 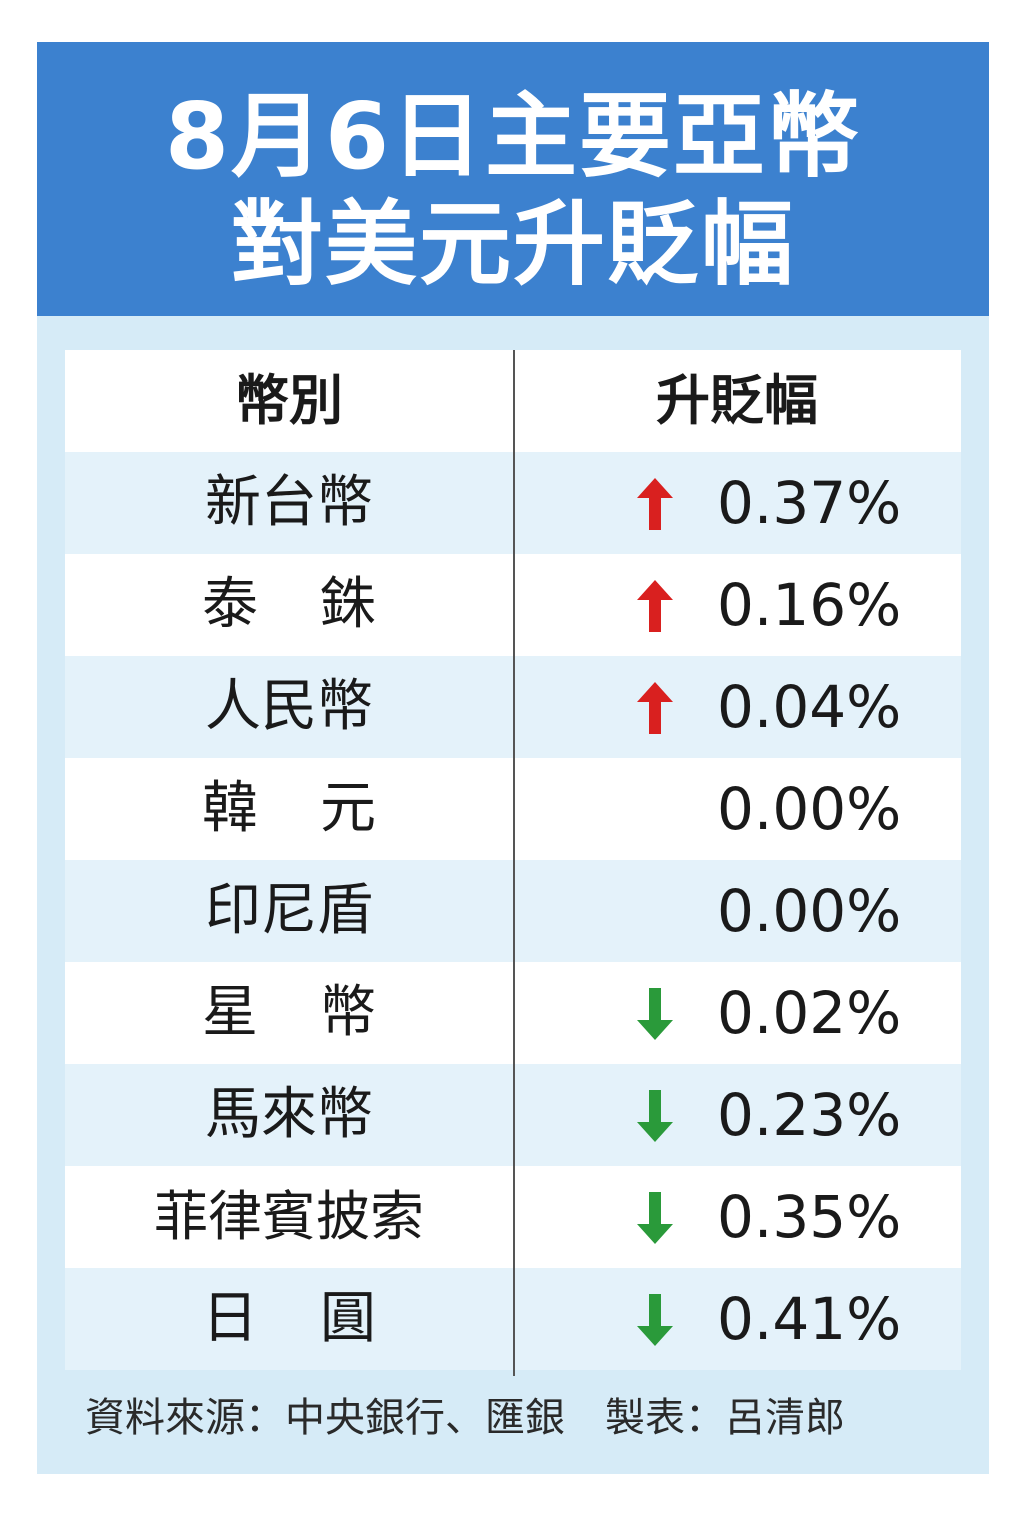 I want to click on change-value: 0.16%, so click(x=809, y=605).